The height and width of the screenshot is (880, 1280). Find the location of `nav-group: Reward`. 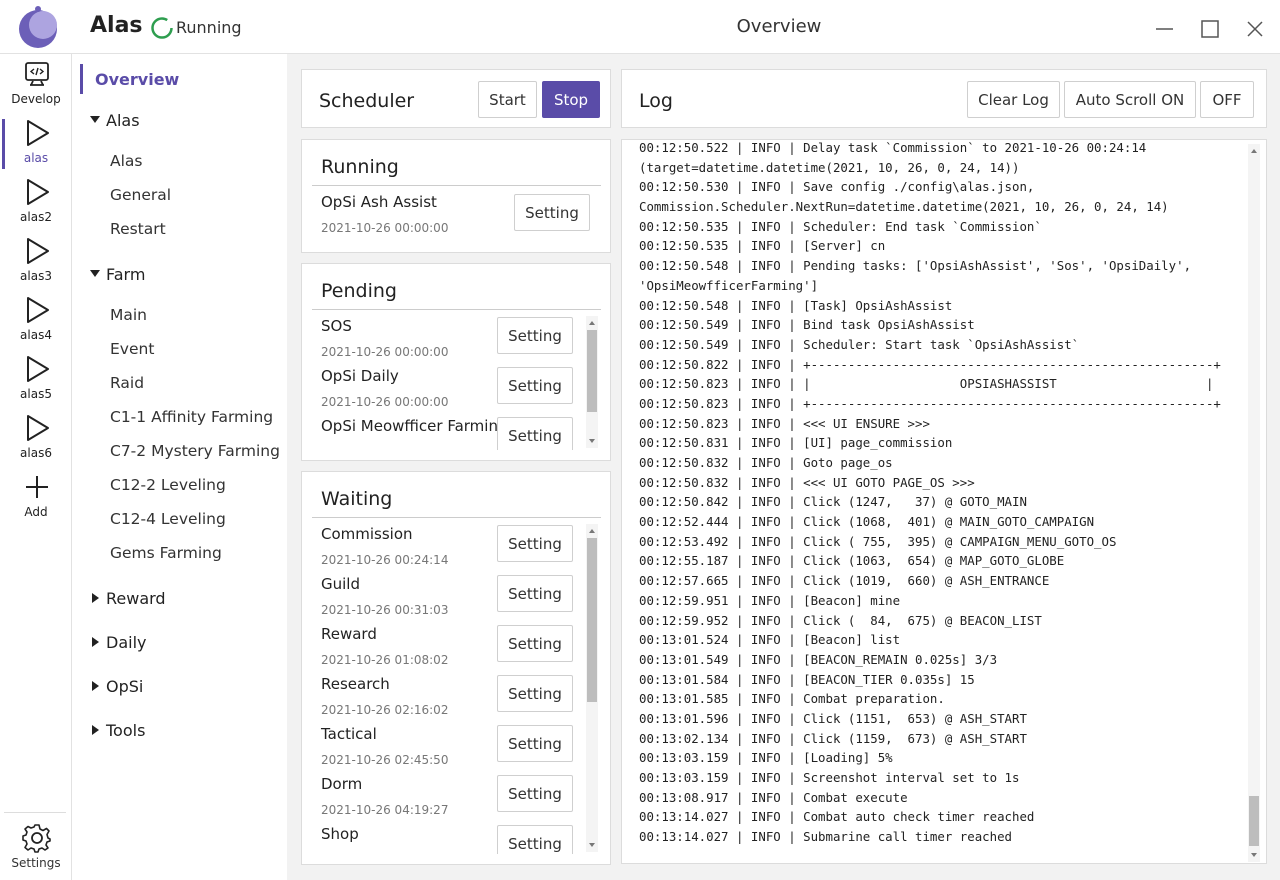

nav-group: Reward is located at coordinates (179, 598).